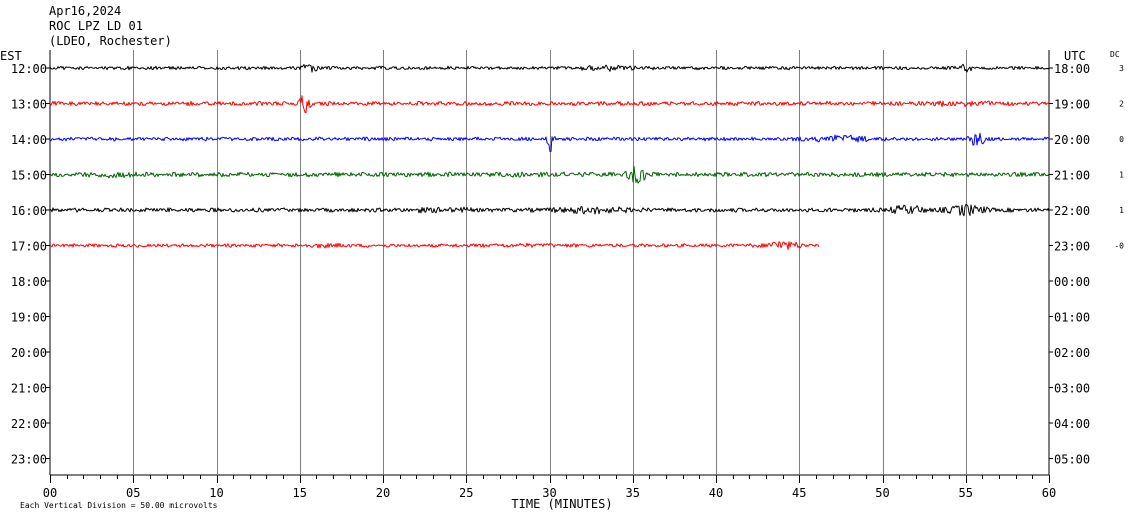  I want to click on utc-row-label: 22:00, so click(1072, 211).